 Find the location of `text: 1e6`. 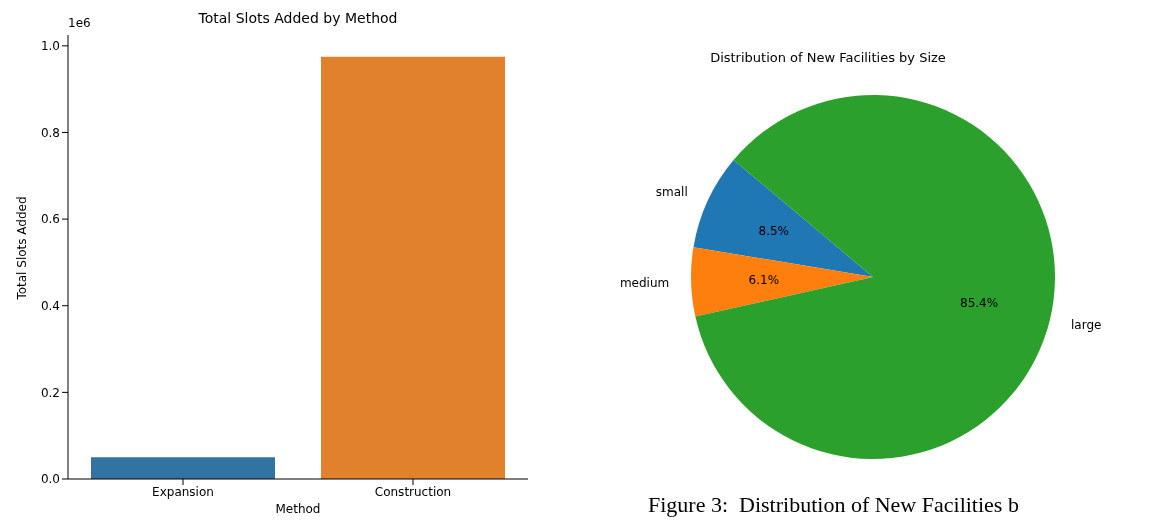

text: 1e6 is located at coordinates (79, 23).